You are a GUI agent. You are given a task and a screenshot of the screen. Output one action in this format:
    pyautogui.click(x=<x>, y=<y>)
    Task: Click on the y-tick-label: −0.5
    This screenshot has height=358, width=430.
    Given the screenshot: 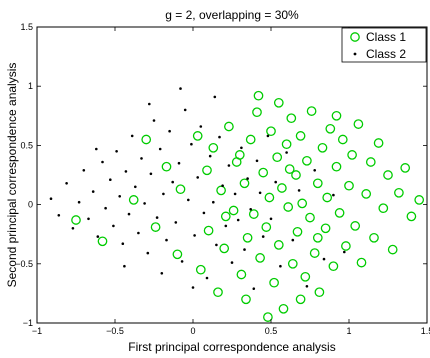 What is the action you would take?
    pyautogui.click(x=24, y=264)
    